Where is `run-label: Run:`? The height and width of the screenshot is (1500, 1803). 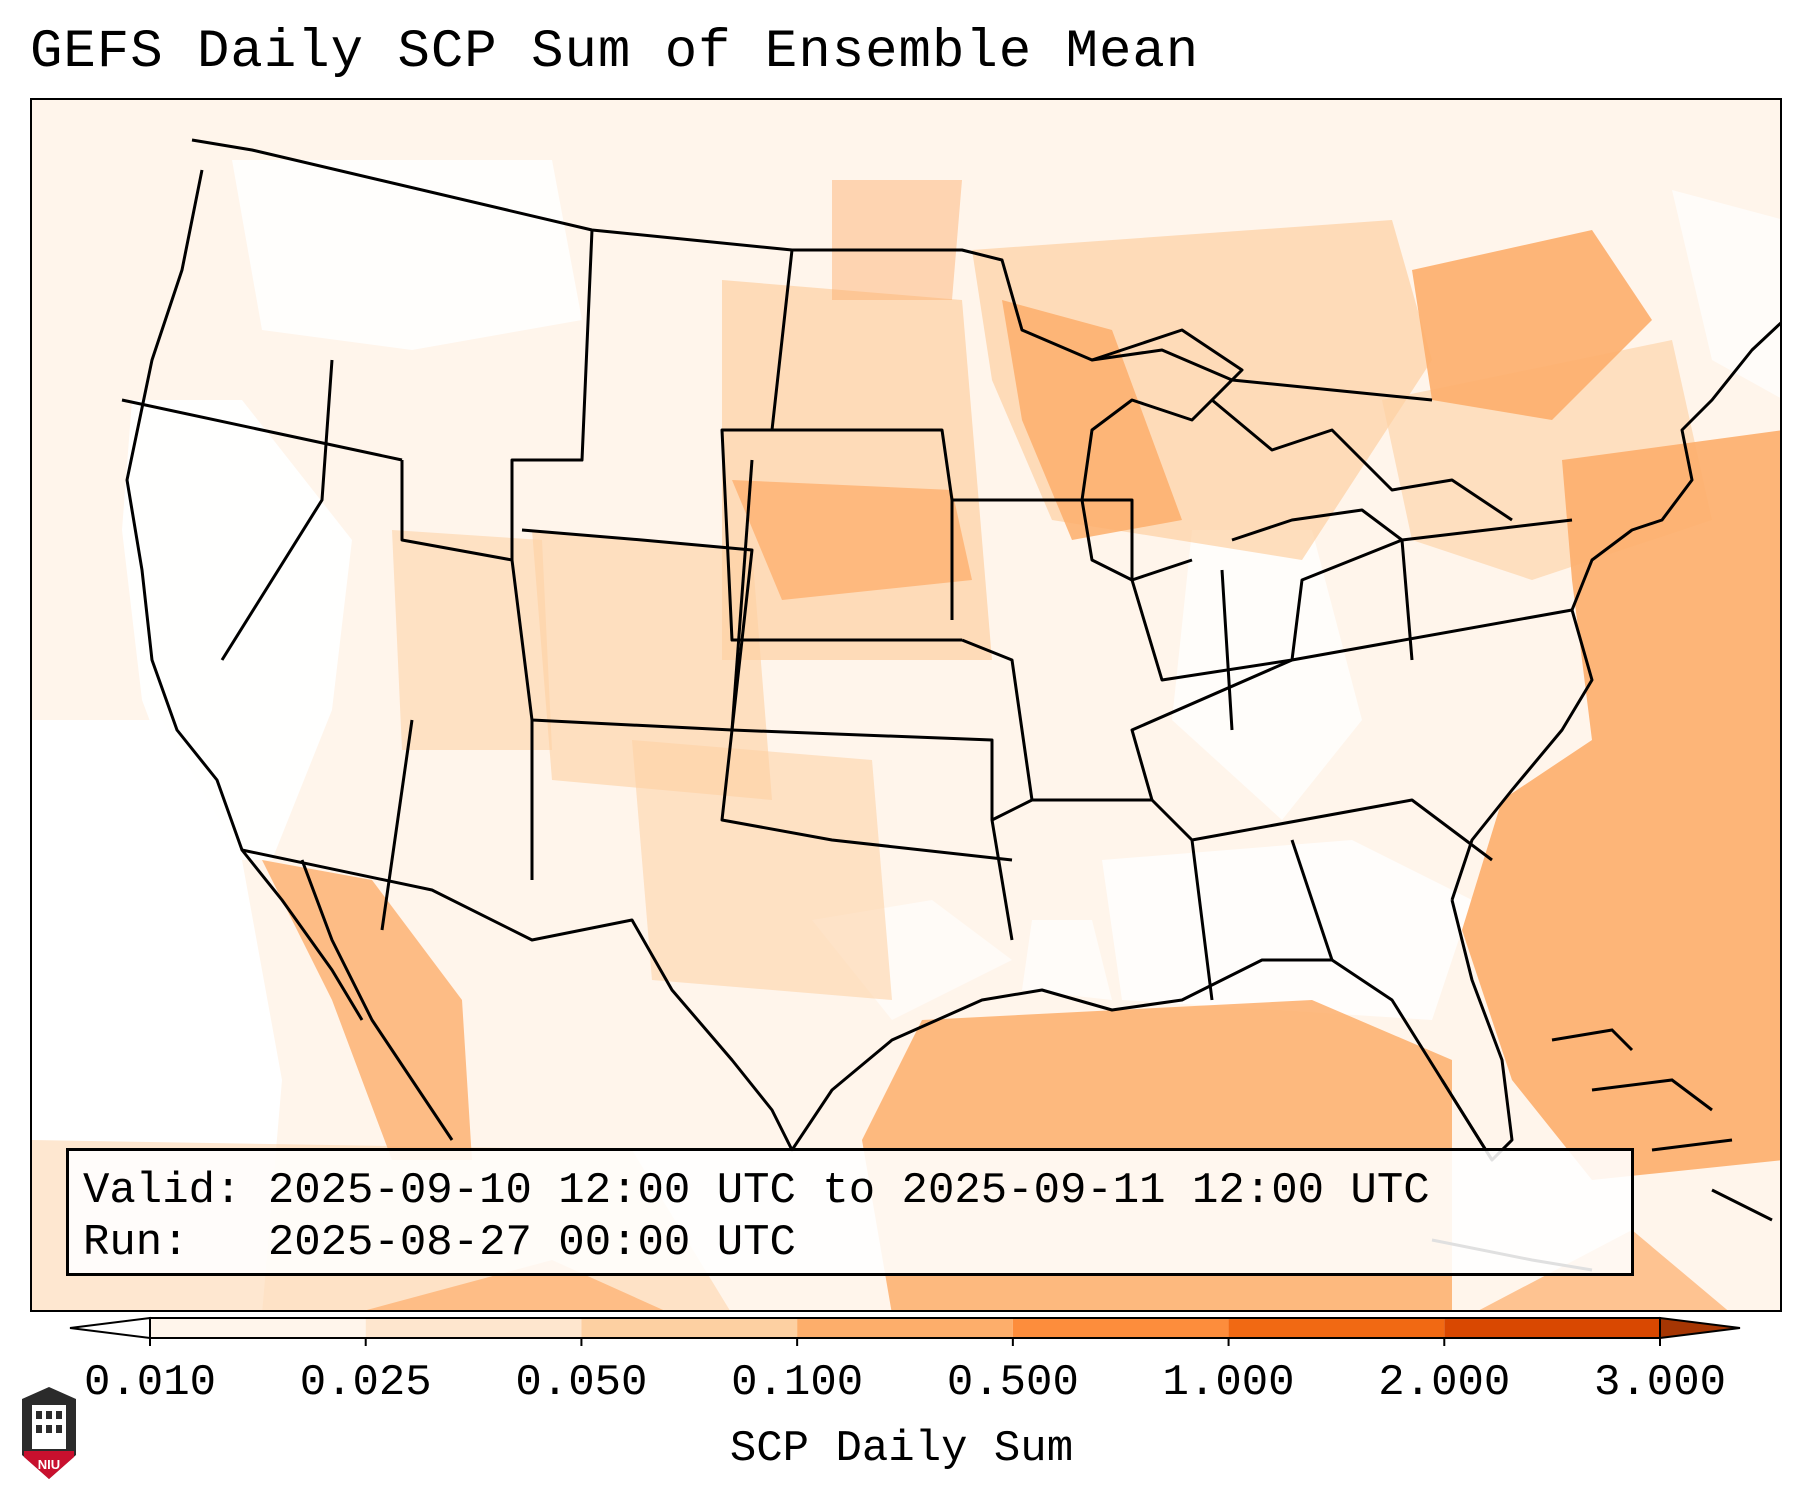 run-label: Run: is located at coordinates (162, 1243).